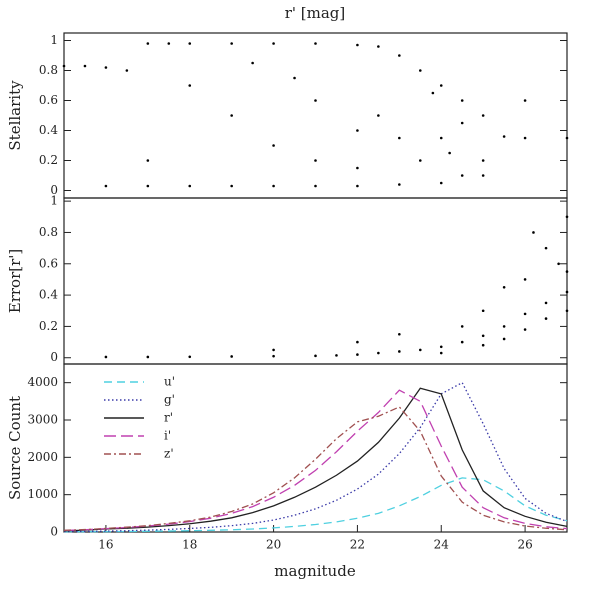  What do you see at coordinates (189, 545) in the screenshot?
I see `x-tick-label: 18` at bounding box center [189, 545].